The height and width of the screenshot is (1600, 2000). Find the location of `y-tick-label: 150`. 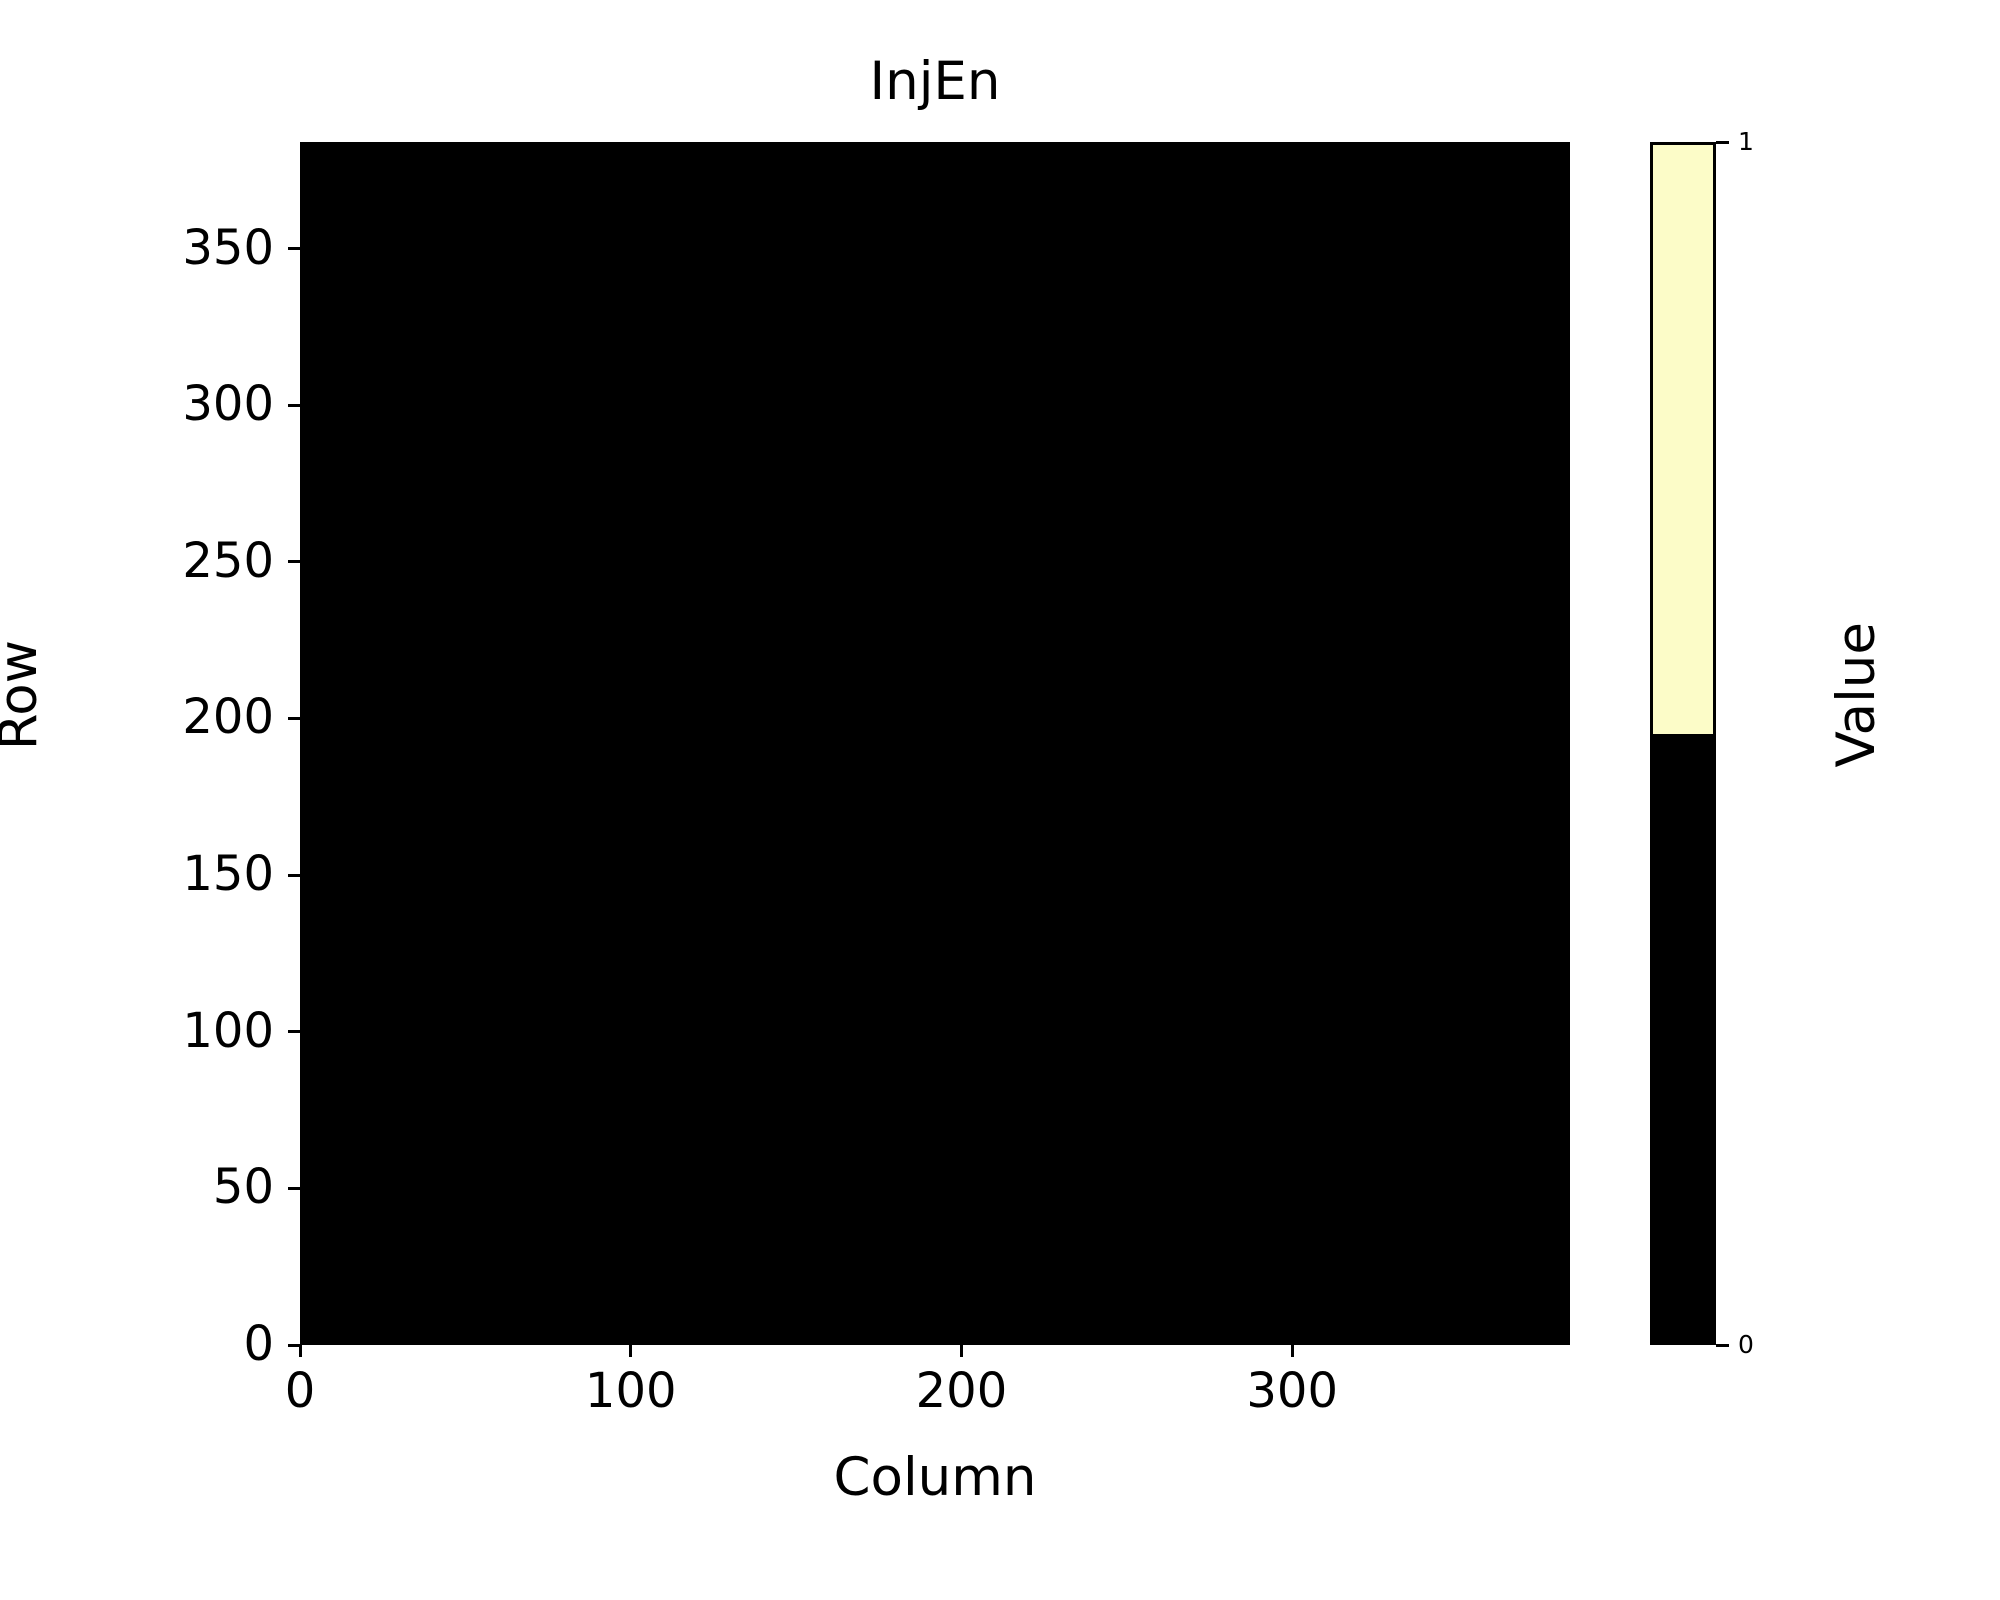

y-tick-label: 150 is located at coordinates (228, 874).